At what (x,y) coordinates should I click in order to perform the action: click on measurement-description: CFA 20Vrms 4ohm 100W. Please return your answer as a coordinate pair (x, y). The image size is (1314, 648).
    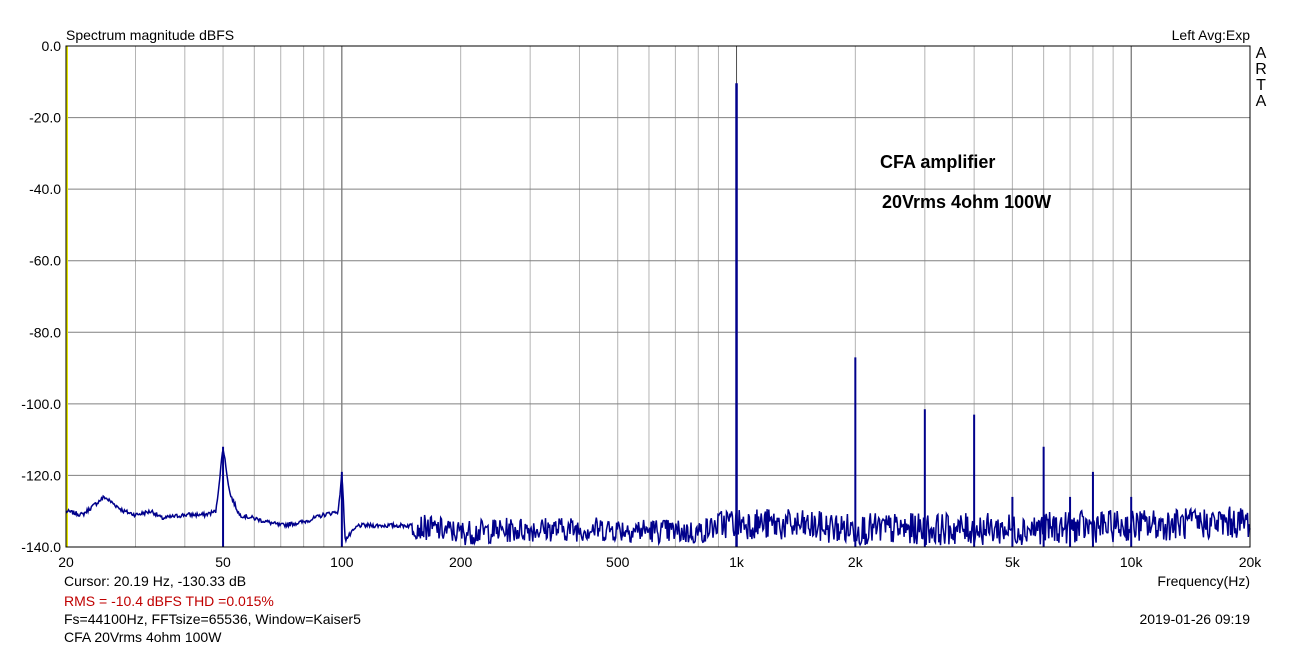
    Looking at the image, I should click on (143, 637).